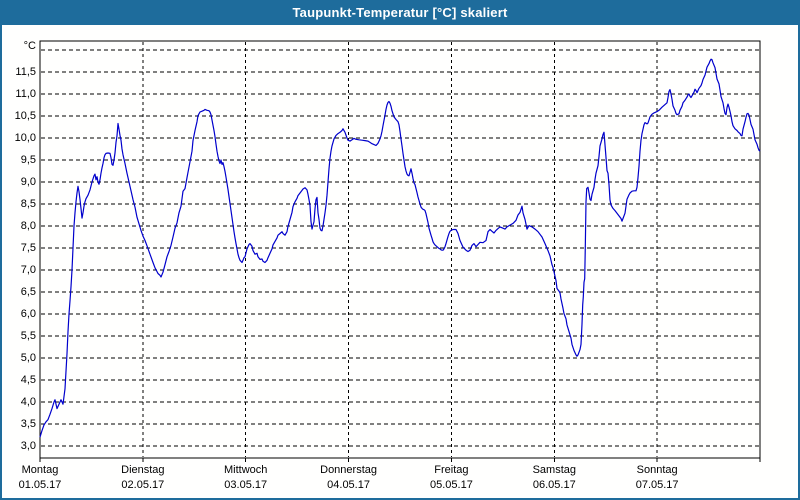 The height and width of the screenshot is (500, 800). Describe the element at coordinates (28, 314) in the screenshot. I see `y-axis-label: 6,0` at that location.